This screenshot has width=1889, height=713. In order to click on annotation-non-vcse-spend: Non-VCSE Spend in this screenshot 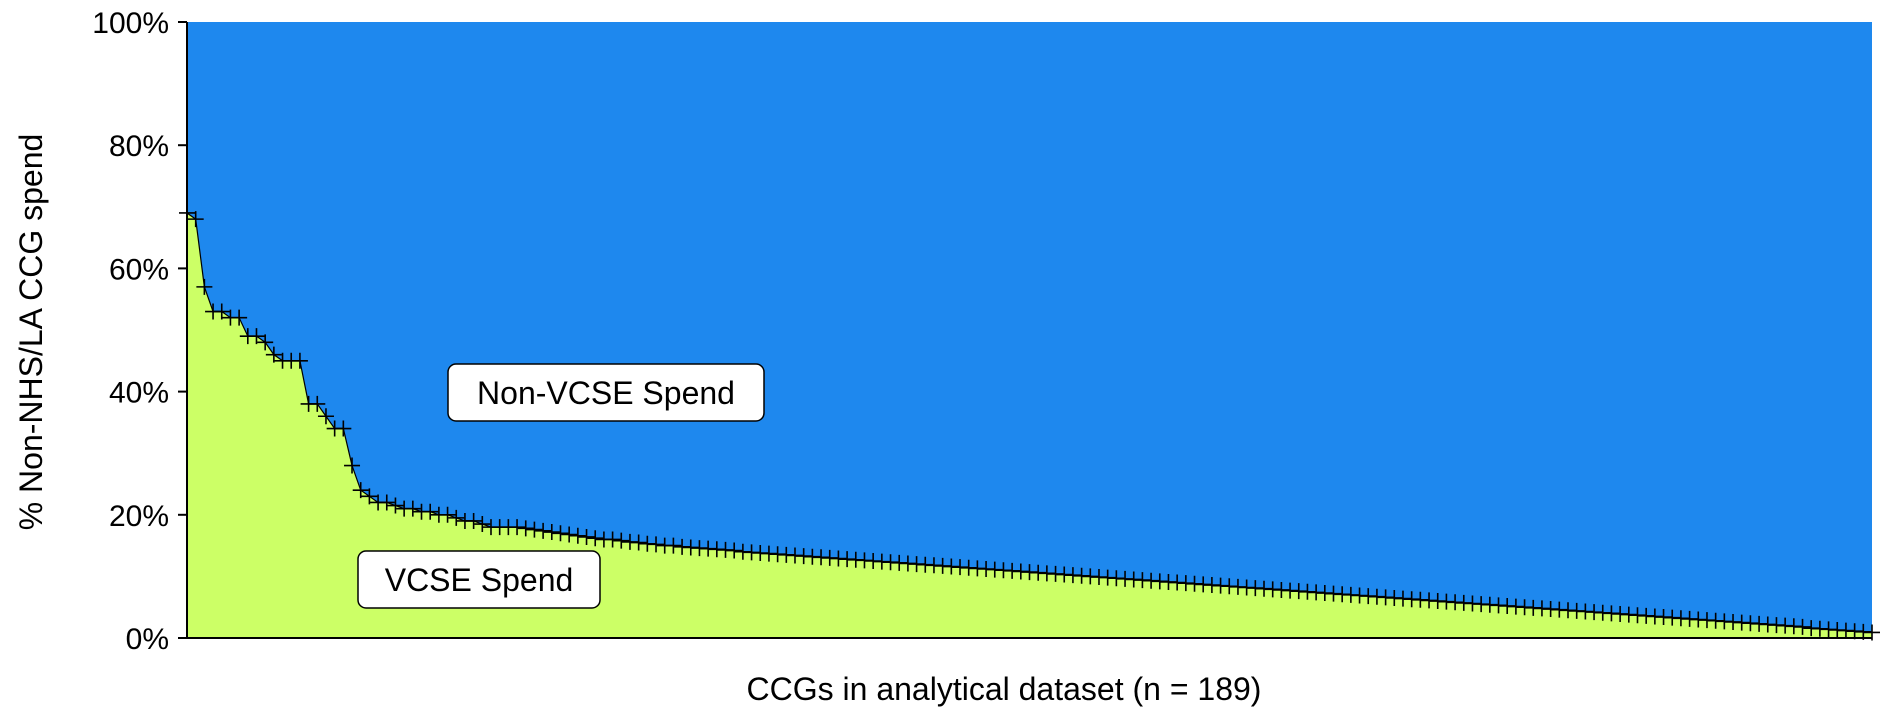, I will do `click(606, 392)`.